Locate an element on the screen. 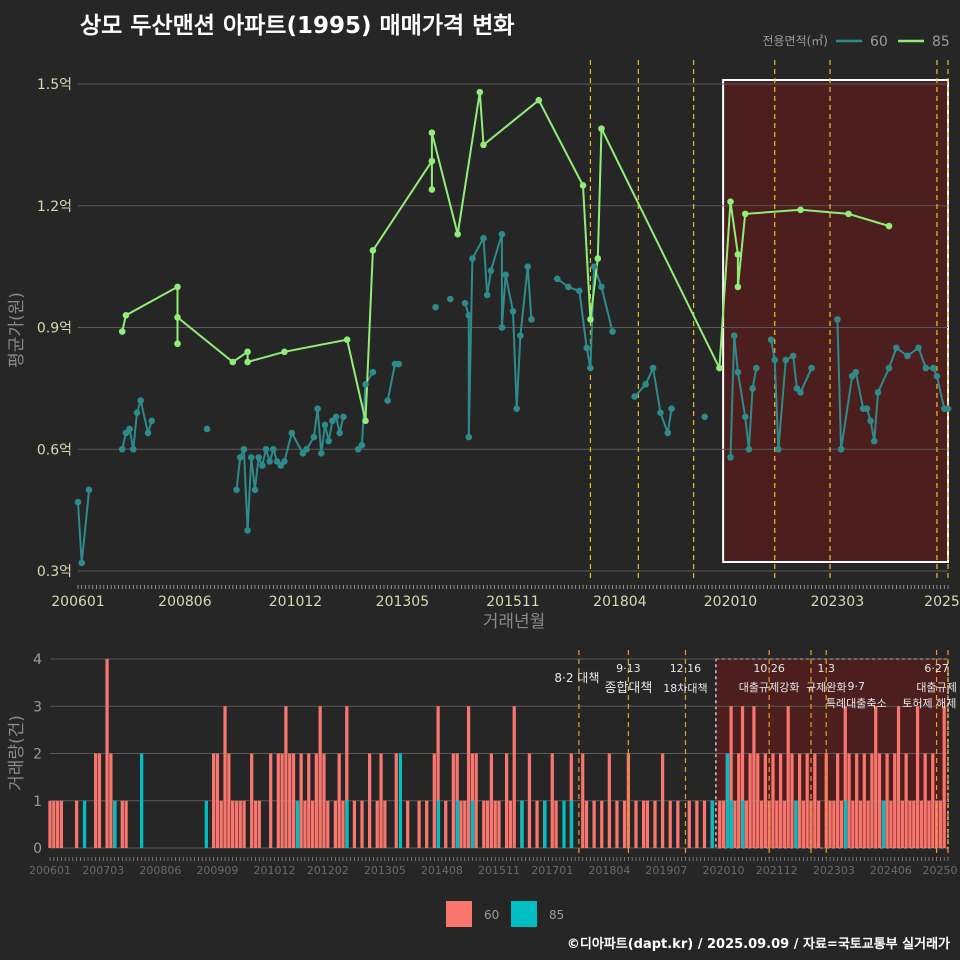 This screenshot has height=960, width=960. chart-title: 상모 두산맨션 아파트(1995) 매매가격 변화 is located at coordinates (297, 26).